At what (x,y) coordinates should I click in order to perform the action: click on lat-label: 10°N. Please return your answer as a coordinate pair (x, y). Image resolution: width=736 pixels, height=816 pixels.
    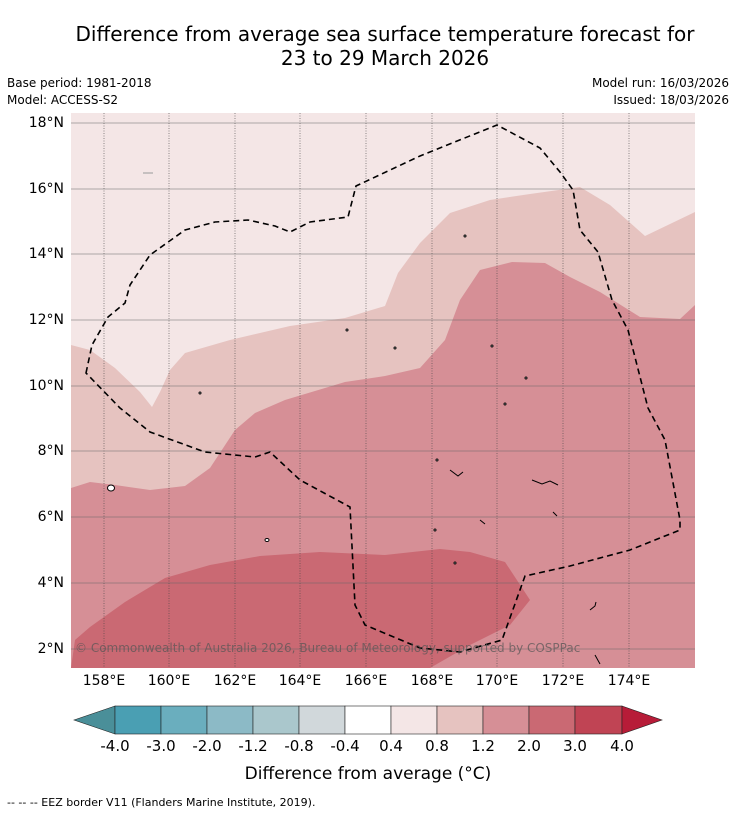
    Looking at the image, I should click on (46, 386).